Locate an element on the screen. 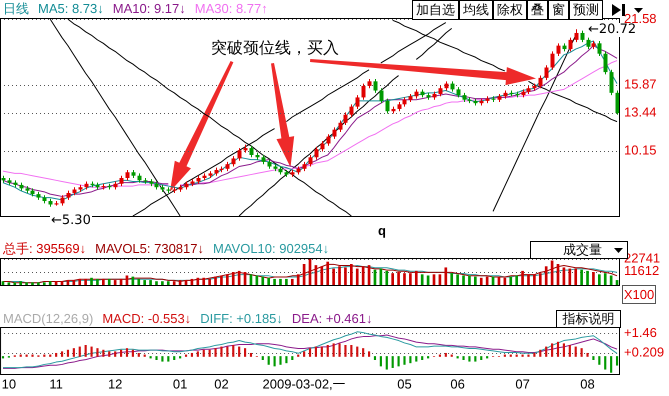 The width and height of the screenshot is (669, 396). annotation: ←5.30 is located at coordinates (71, 220).